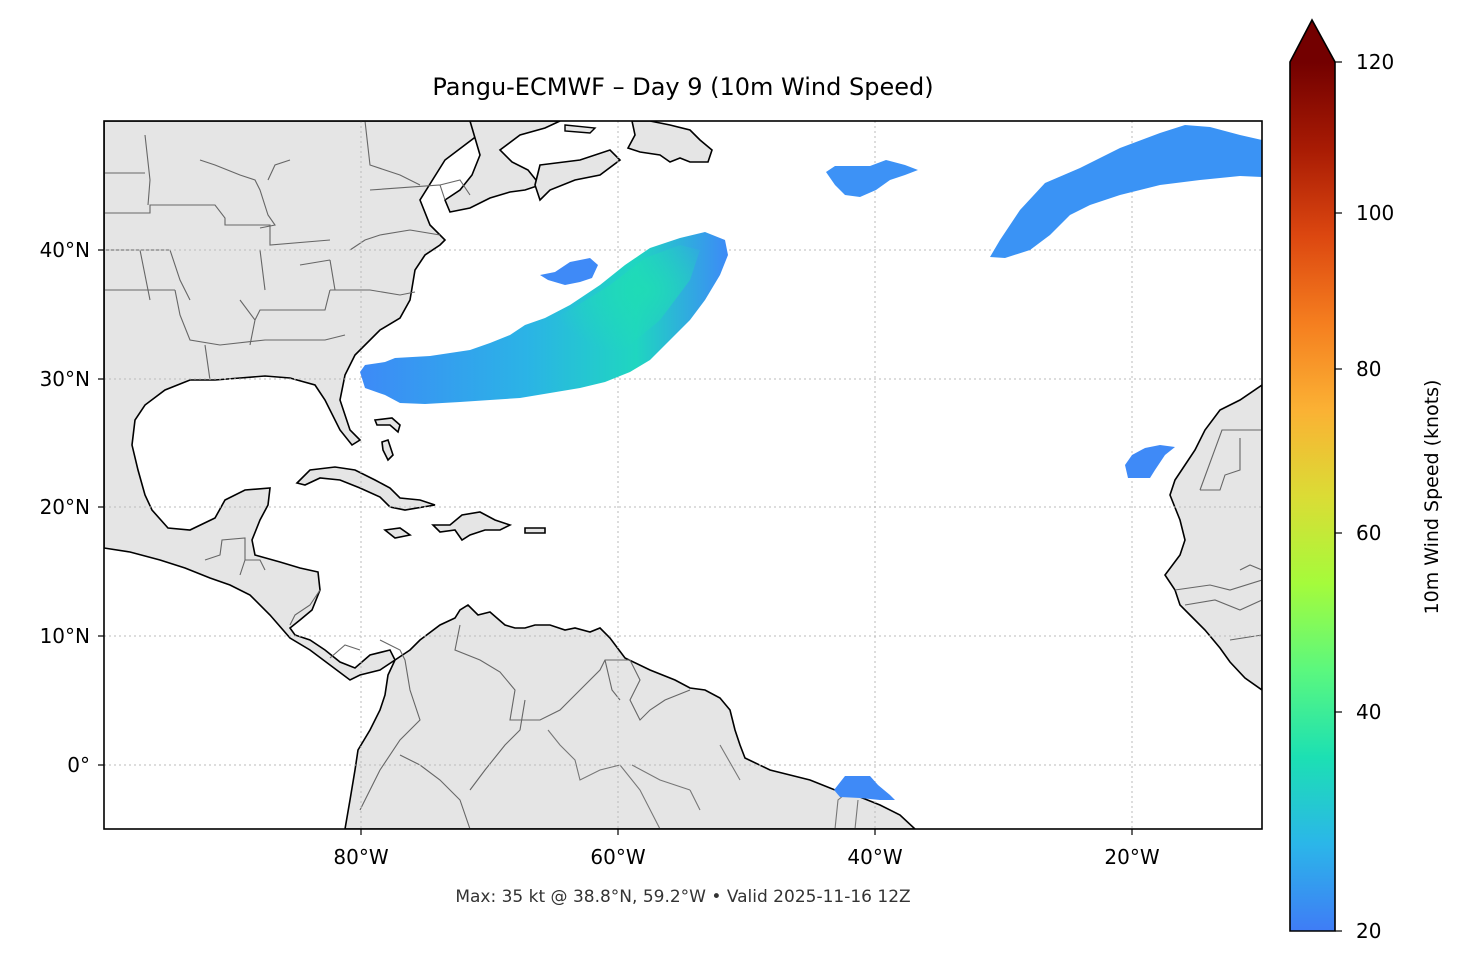 The height and width of the screenshot is (969, 1466). Describe the element at coordinates (361, 857) in the screenshot. I see `x-tick-label: 80°W` at that location.